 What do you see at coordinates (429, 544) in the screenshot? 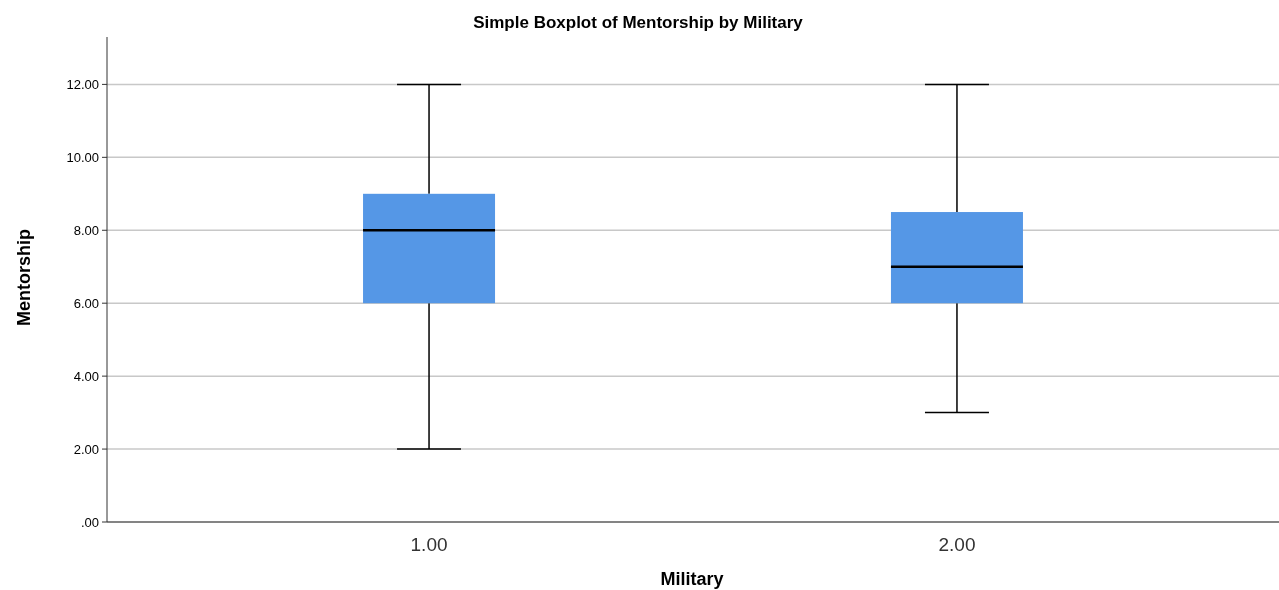
I see `x-tick-label: 1.00` at bounding box center [429, 544].